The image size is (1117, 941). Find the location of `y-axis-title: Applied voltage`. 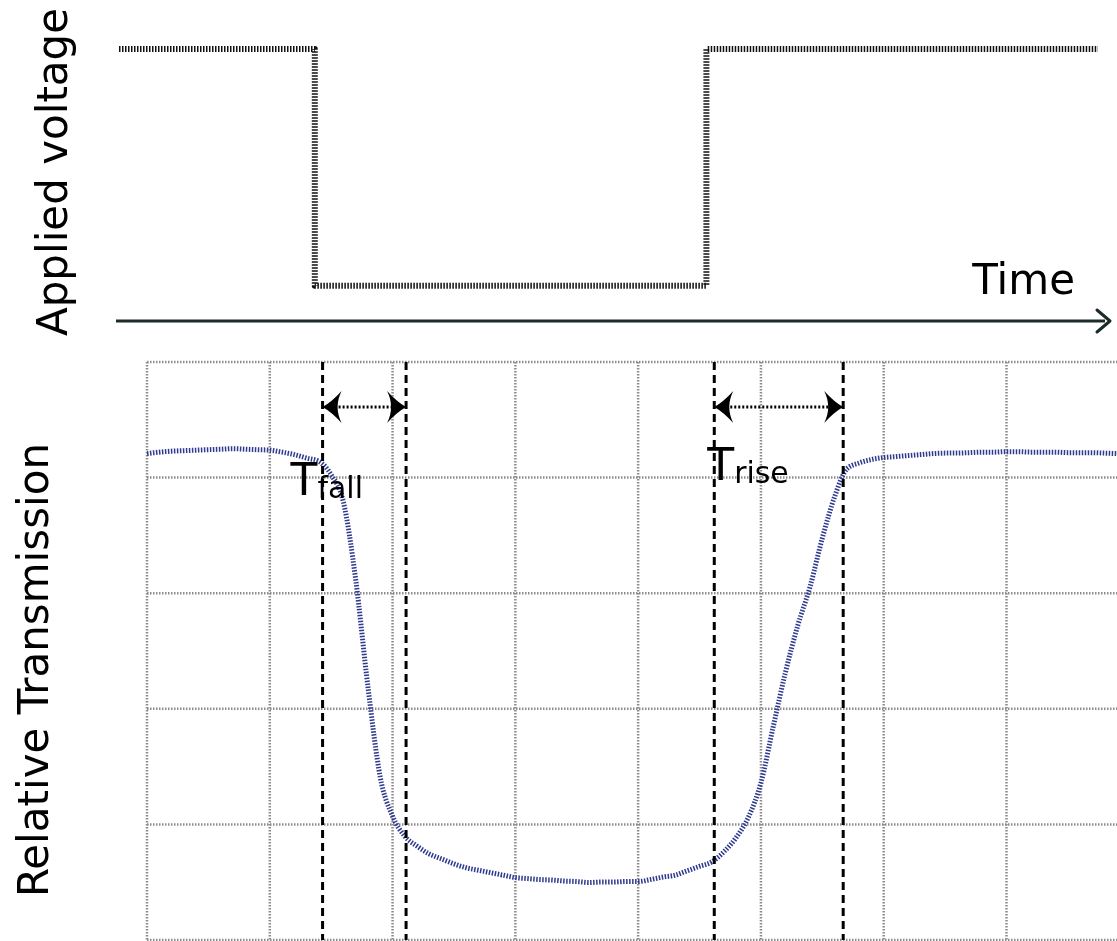

y-axis-title: Applied voltage is located at coordinates (52, 172).